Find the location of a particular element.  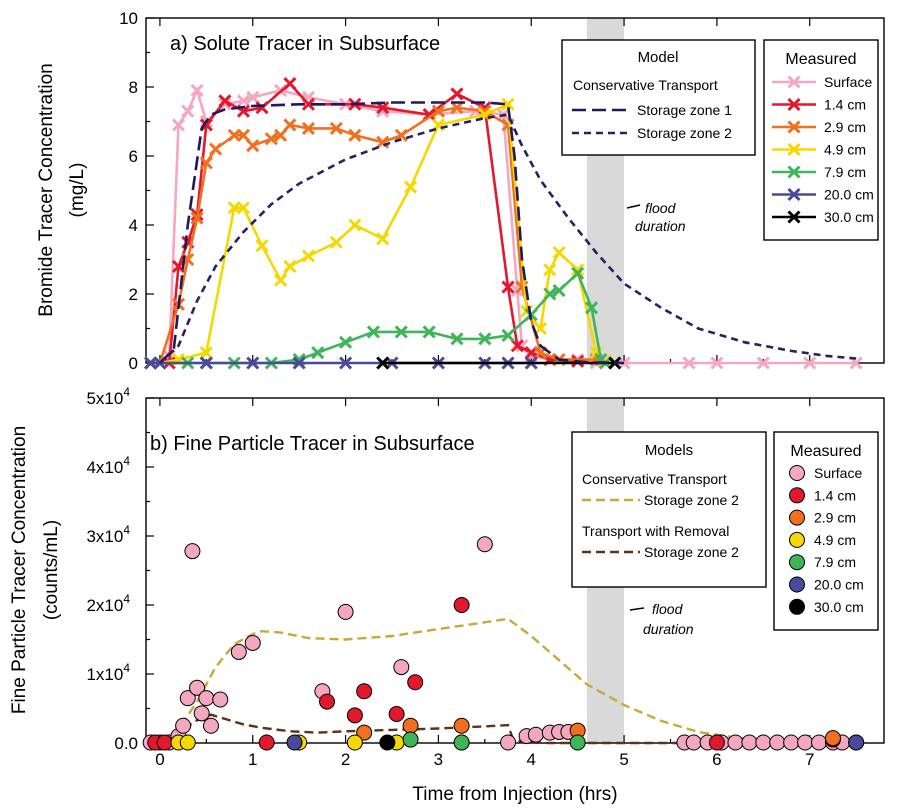

x-tick-label: 7 is located at coordinates (809, 759).